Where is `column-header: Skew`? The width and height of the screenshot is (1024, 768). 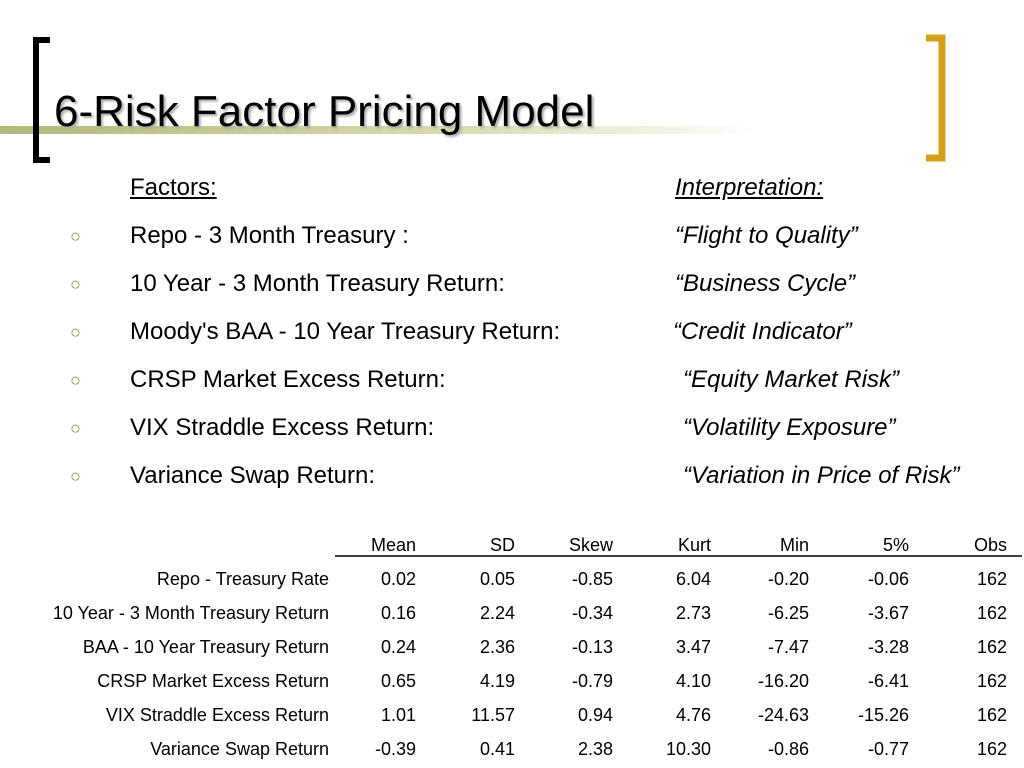 column-header: Skew is located at coordinates (590, 545).